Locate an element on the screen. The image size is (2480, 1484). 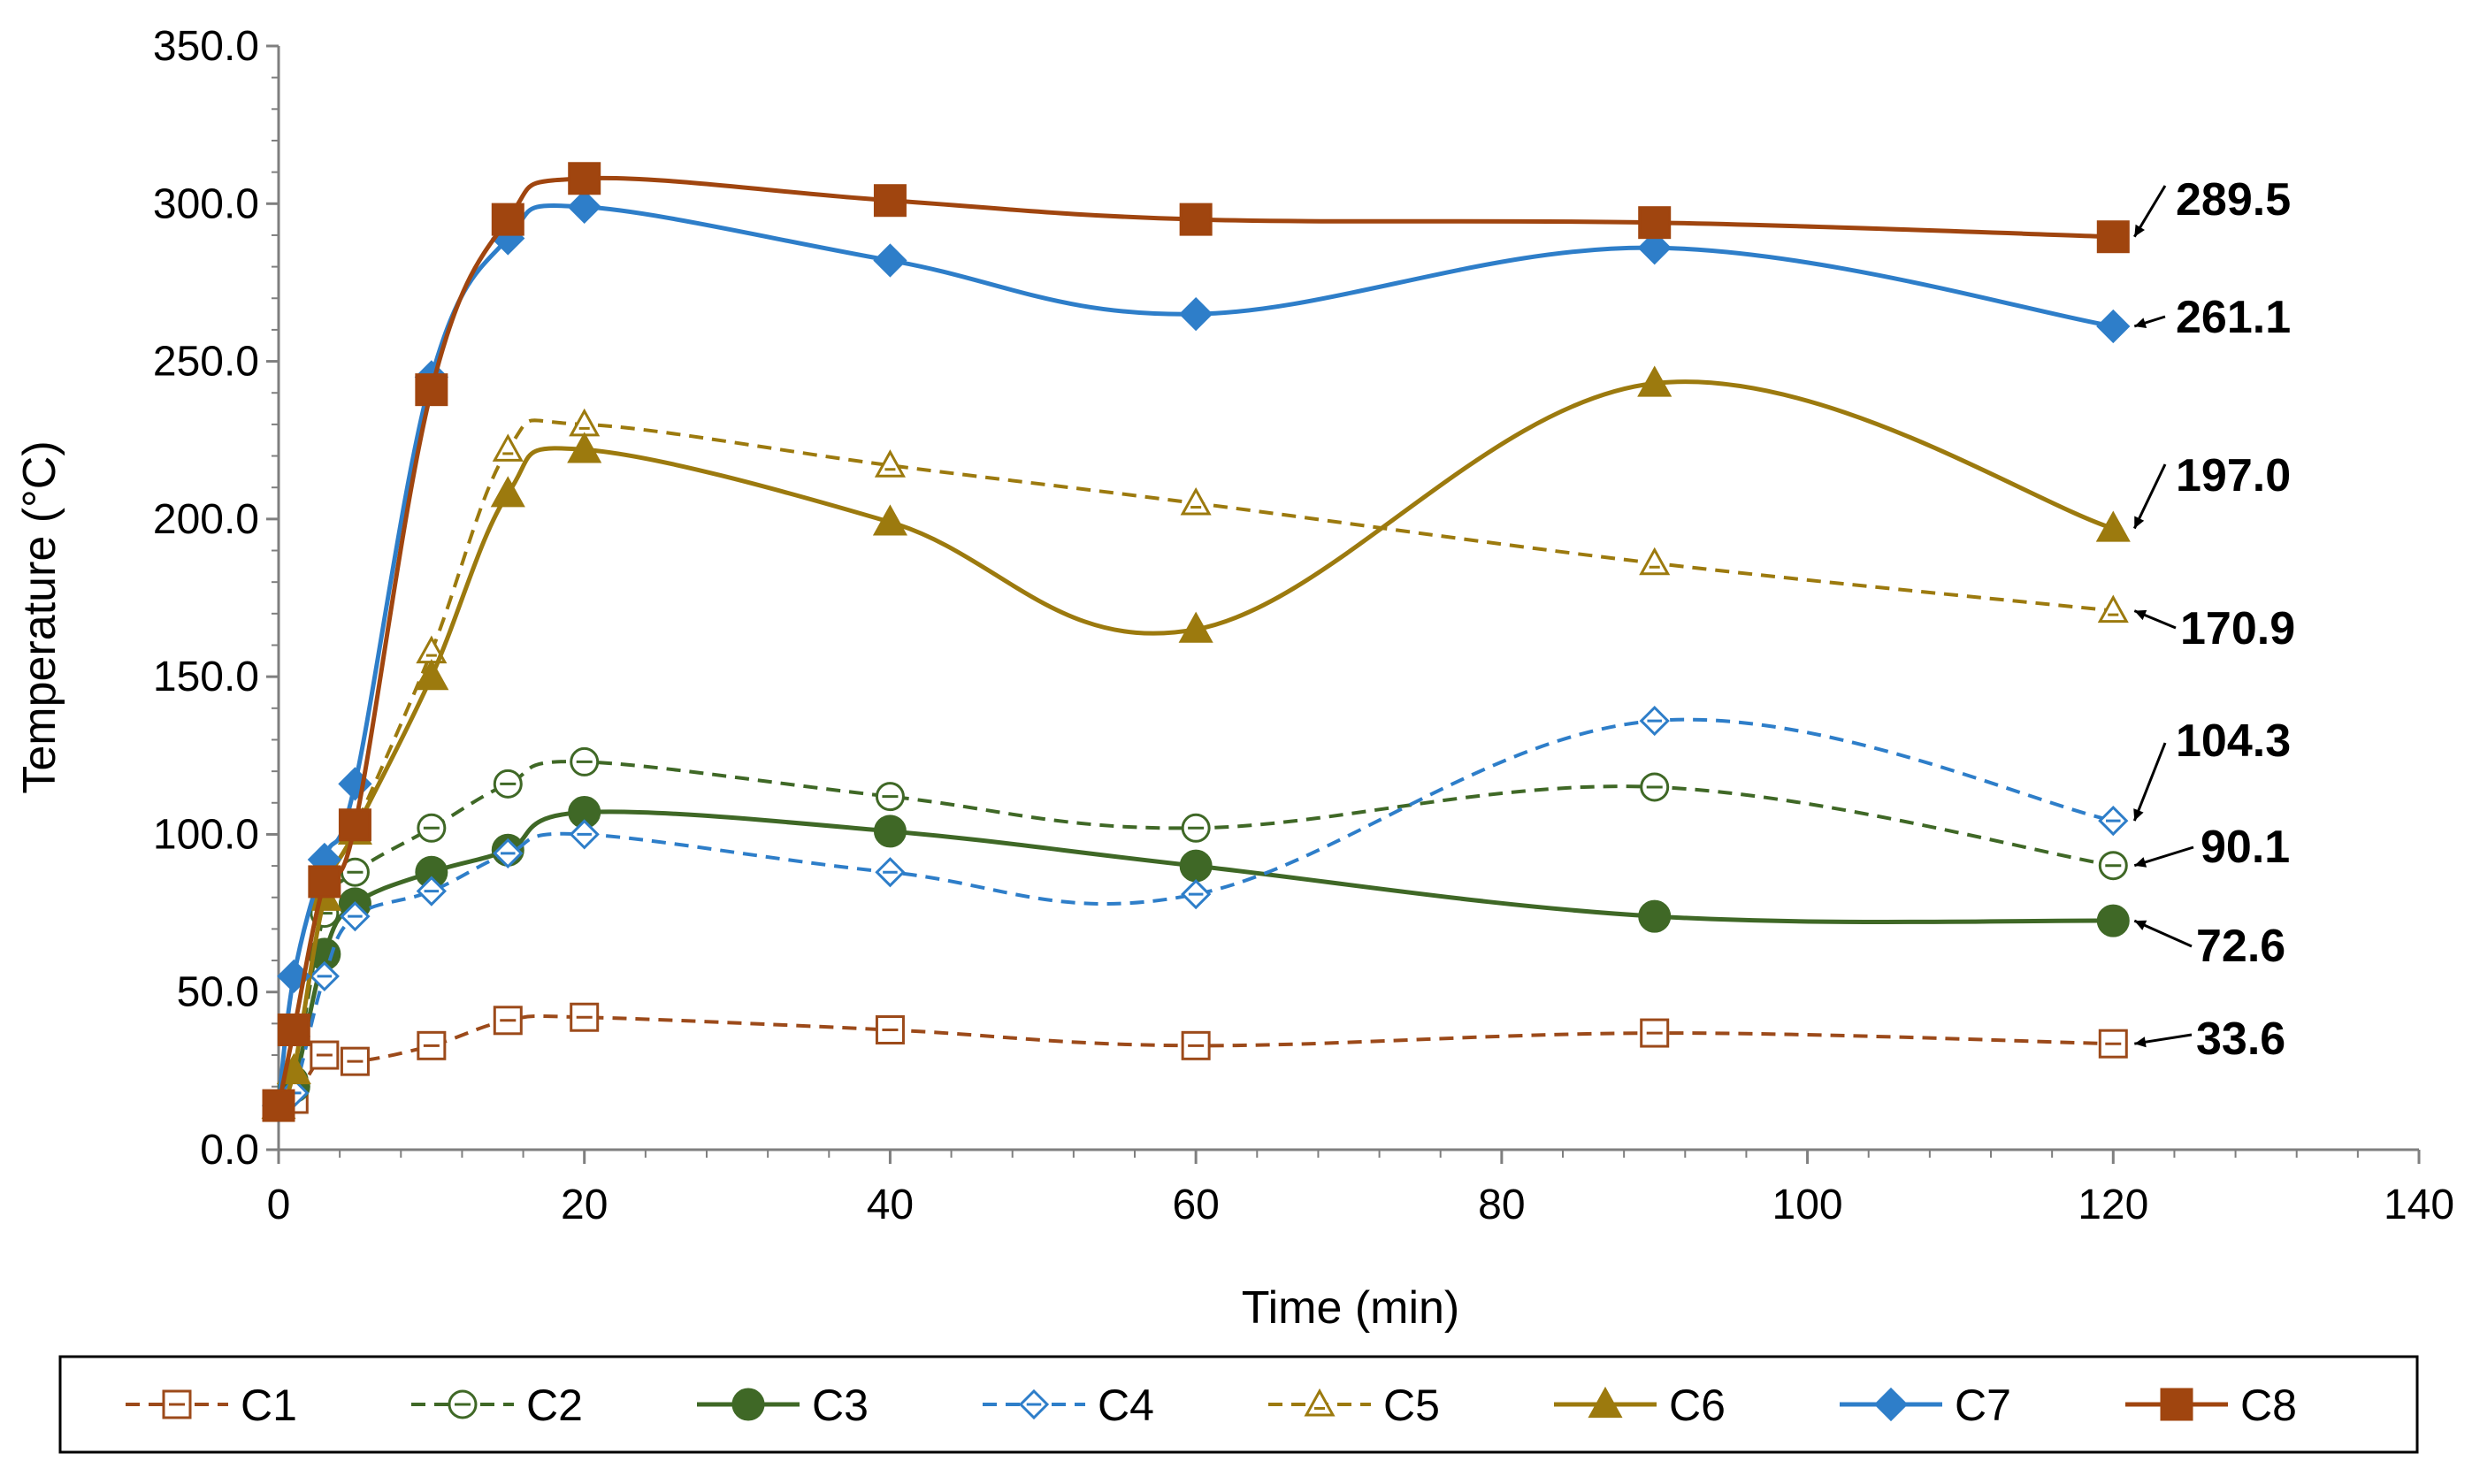
callout-c3: 72.6 is located at coordinates (2209, 945).